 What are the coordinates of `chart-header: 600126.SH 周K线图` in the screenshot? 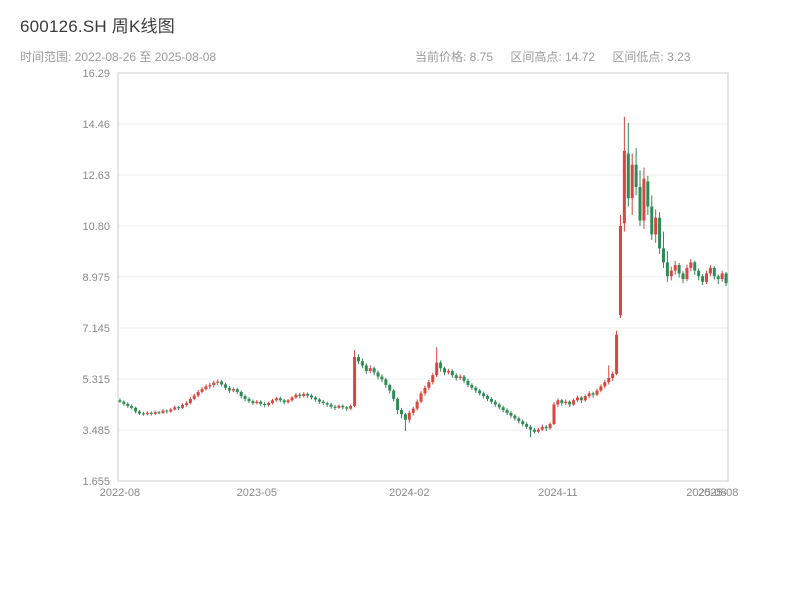 It's located at (400, 24).